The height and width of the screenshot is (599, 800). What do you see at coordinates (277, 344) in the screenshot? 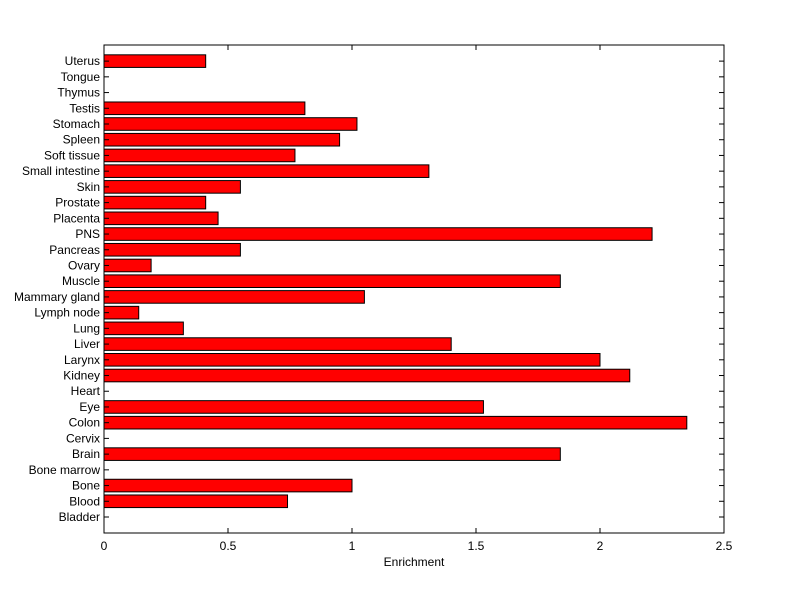
I see `bar-liver` at bounding box center [277, 344].